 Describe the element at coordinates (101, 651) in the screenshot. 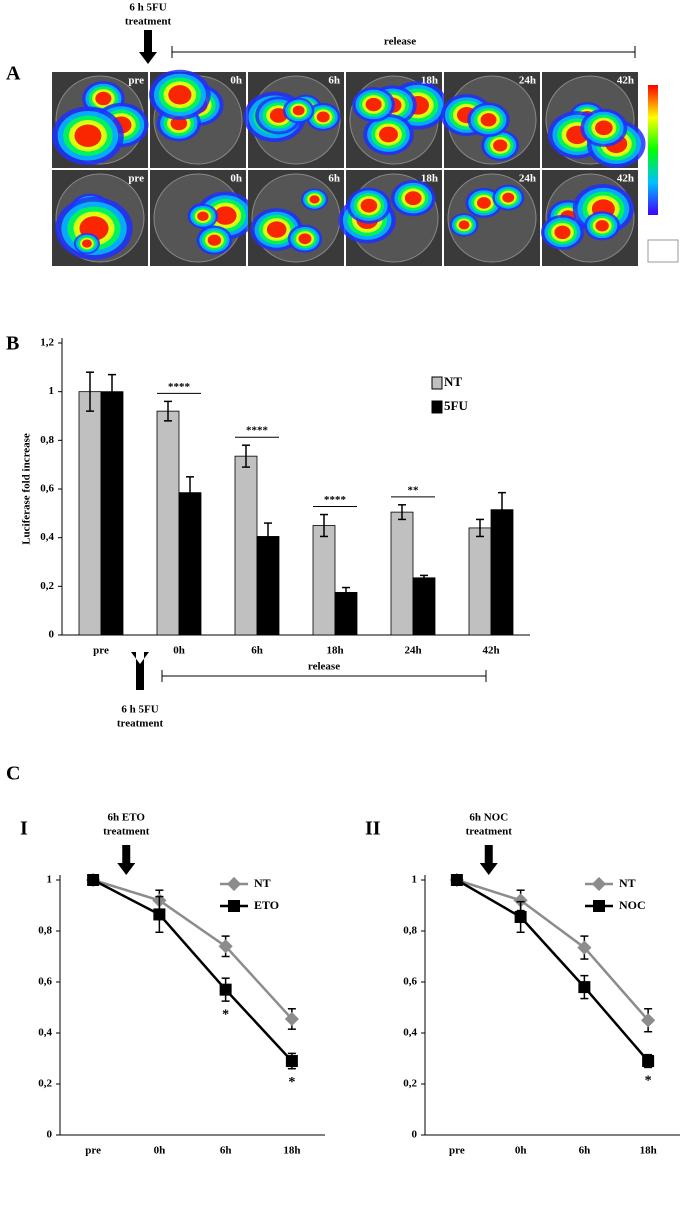

I see `x-tick-label: pre` at that location.